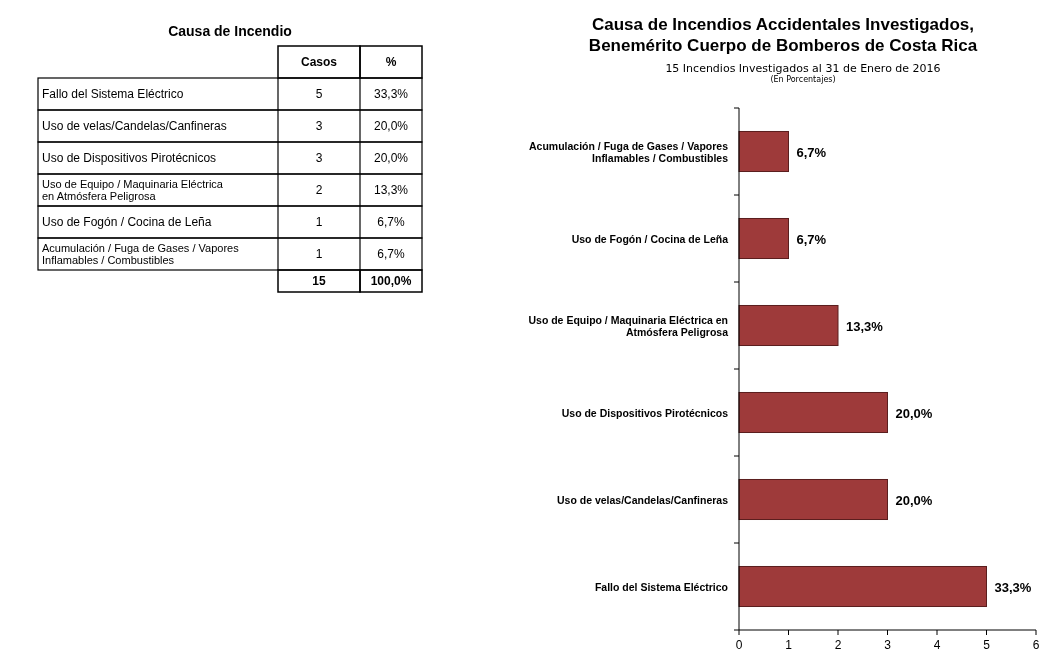  Describe the element at coordinates (783, 35) in the screenshot. I see `chart-title: Causa de Incendios Accidentales Investigados, Benemérito Cuerpo de Bomberos de Costa Rica` at that location.